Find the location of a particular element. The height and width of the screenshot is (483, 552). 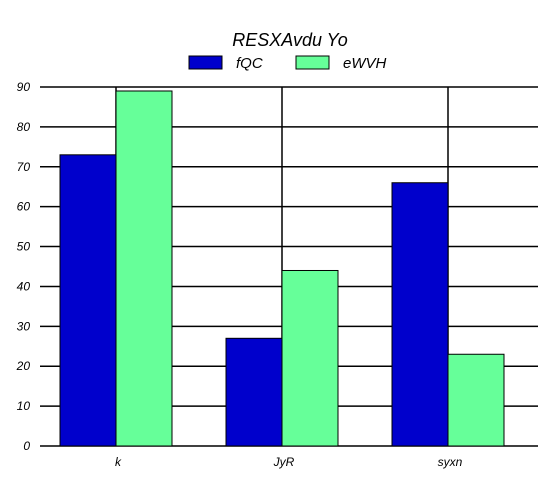

legend-label-fqc: fQC is located at coordinates (249, 63).